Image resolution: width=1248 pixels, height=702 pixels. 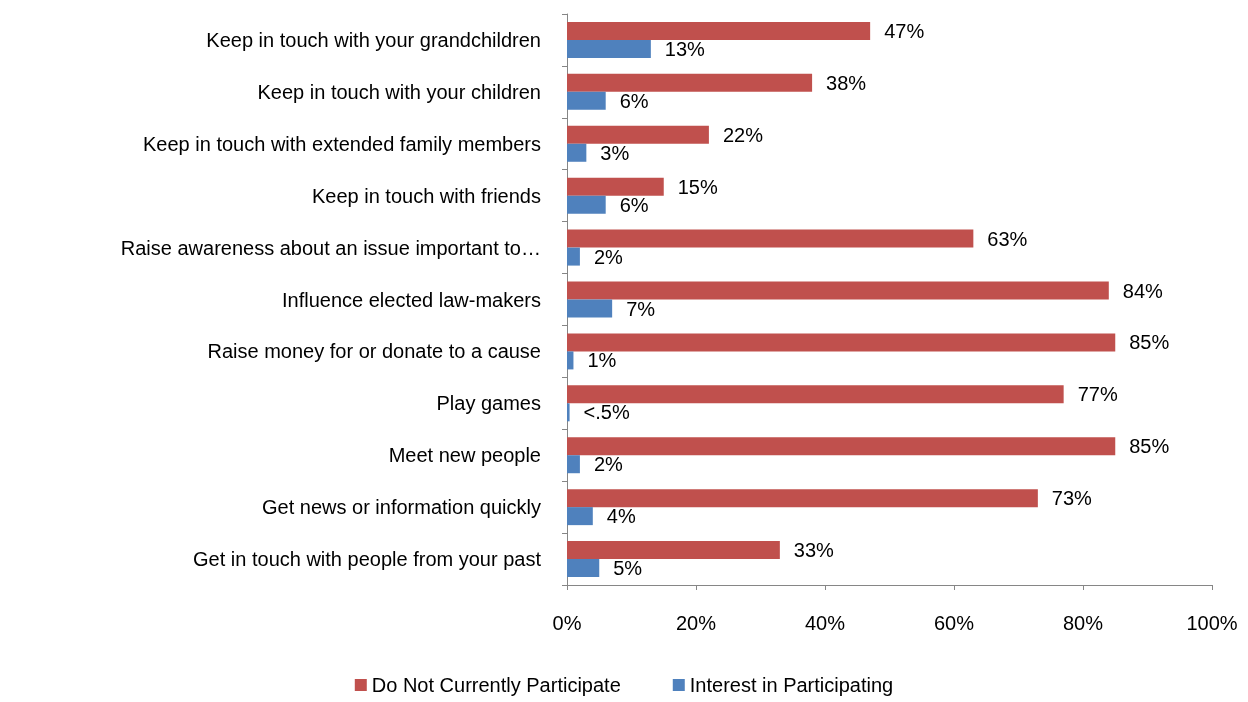 I want to click on x-tick-label: 60%, so click(x=954, y=623).